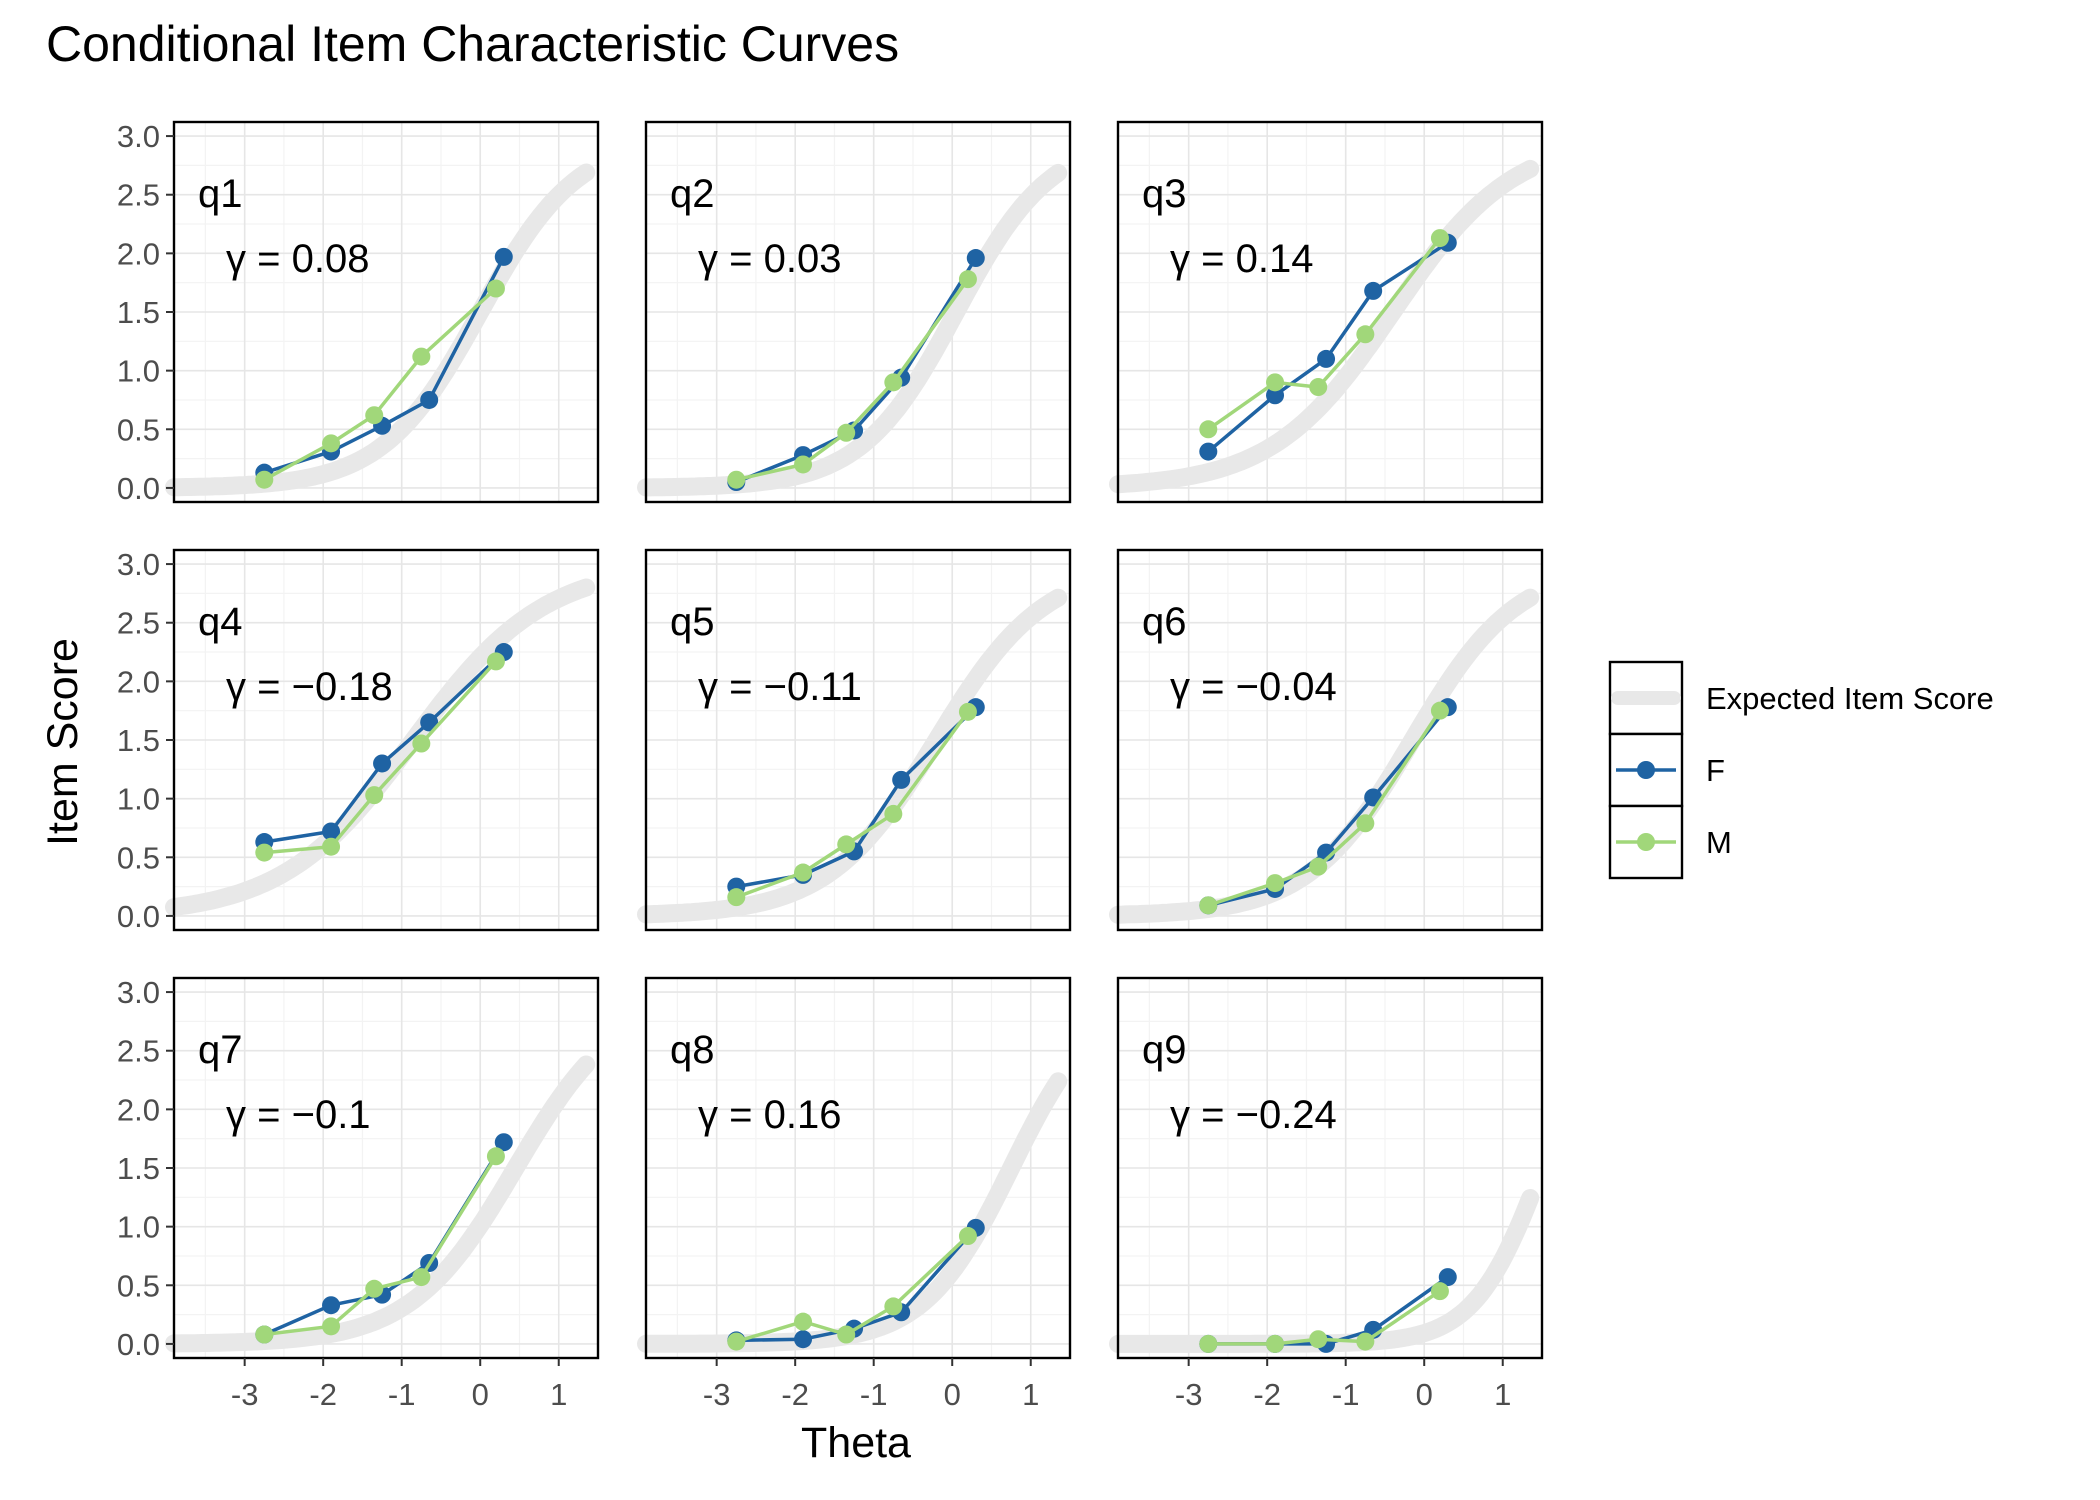 Image resolution: width=2100 pixels, height=1500 pixels. I want to click on panel-q7: q7 γ = −0.1 0.0 0.5 1.0 1.5 2.0 2.5 3.0 -3 -2 -1 0 1, so click(358, 1193).